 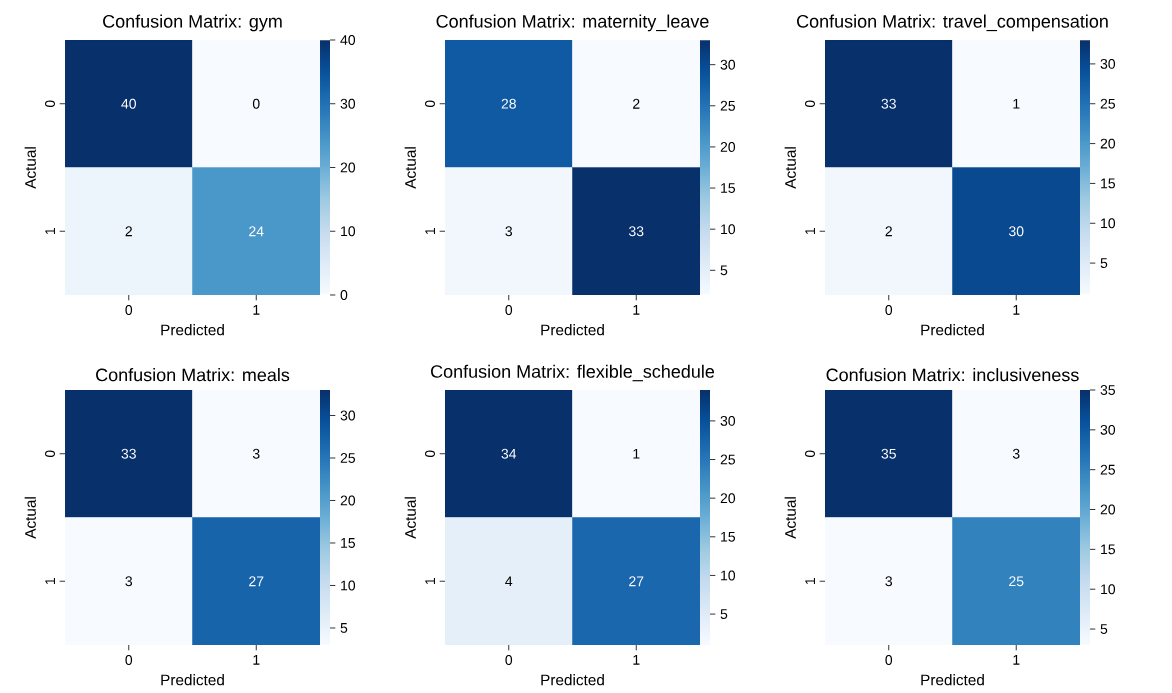 What do you see at coordinates (344, 295) in the screenshot?
I see `color-bar-label: 0` at bounding box center [344, 295].